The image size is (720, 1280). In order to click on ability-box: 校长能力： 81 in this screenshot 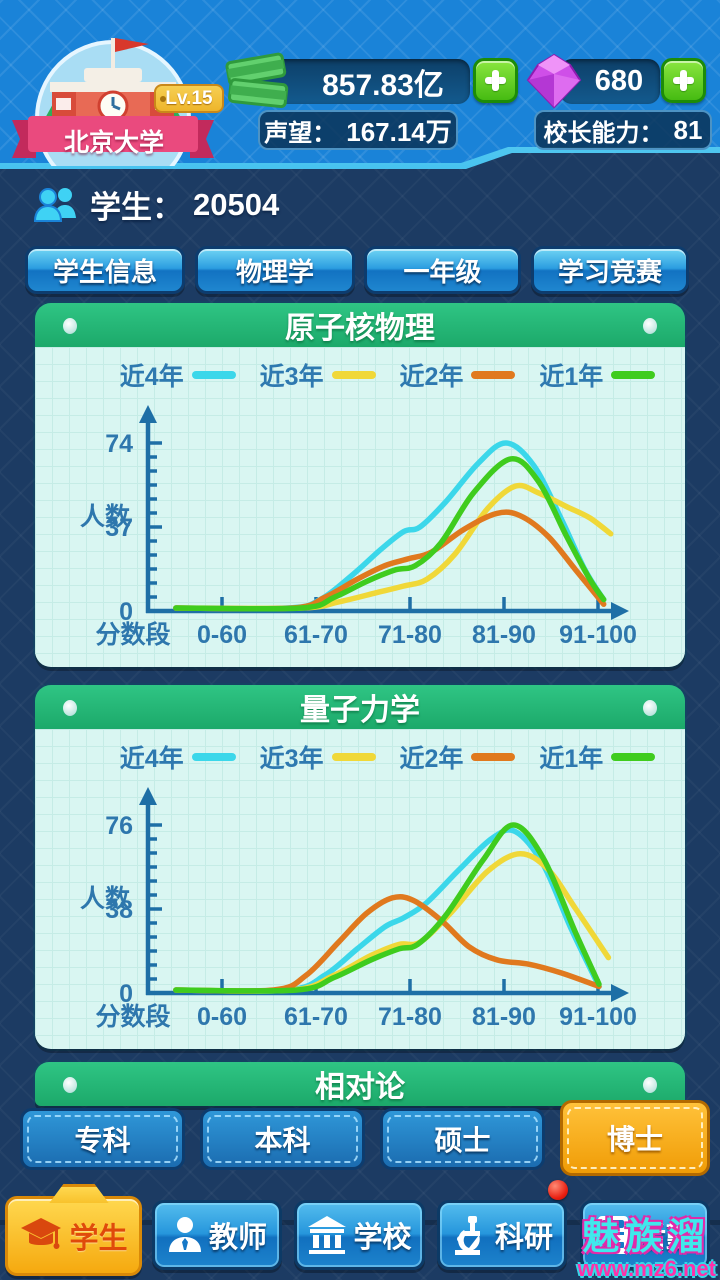, I will do `click(623, 130)`.